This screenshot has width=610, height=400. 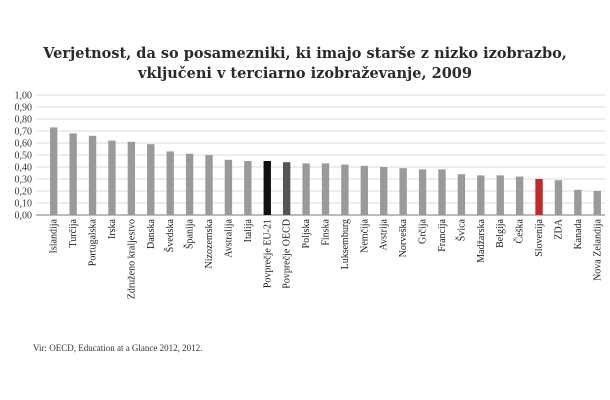 What do you see at coordinates (151, 233) in the screenshot?
I see `category-label: Danska` at bounding box center [151, 233].